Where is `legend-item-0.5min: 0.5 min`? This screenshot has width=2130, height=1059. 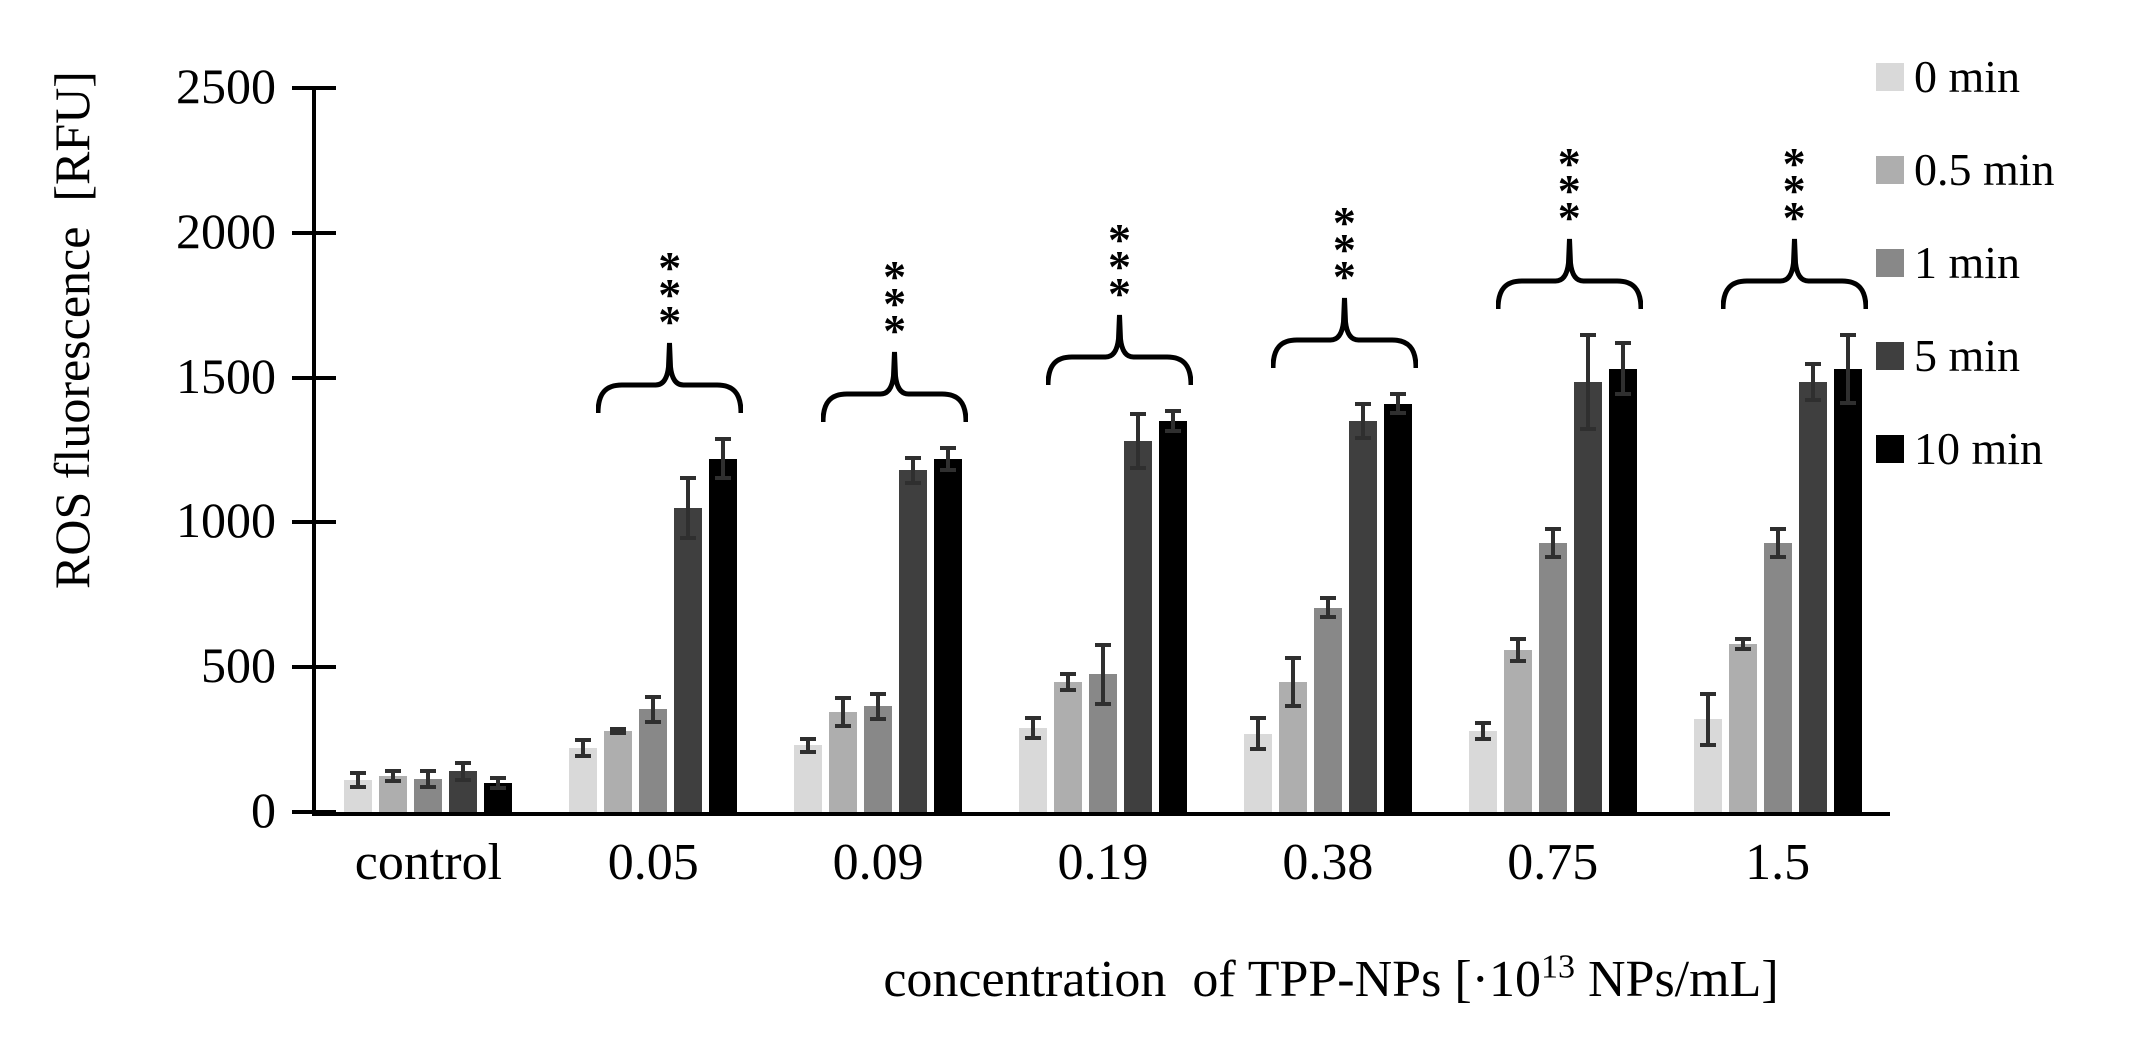 legend-item-0.5min: 0.5 min is located at coordinates (1965, 170).